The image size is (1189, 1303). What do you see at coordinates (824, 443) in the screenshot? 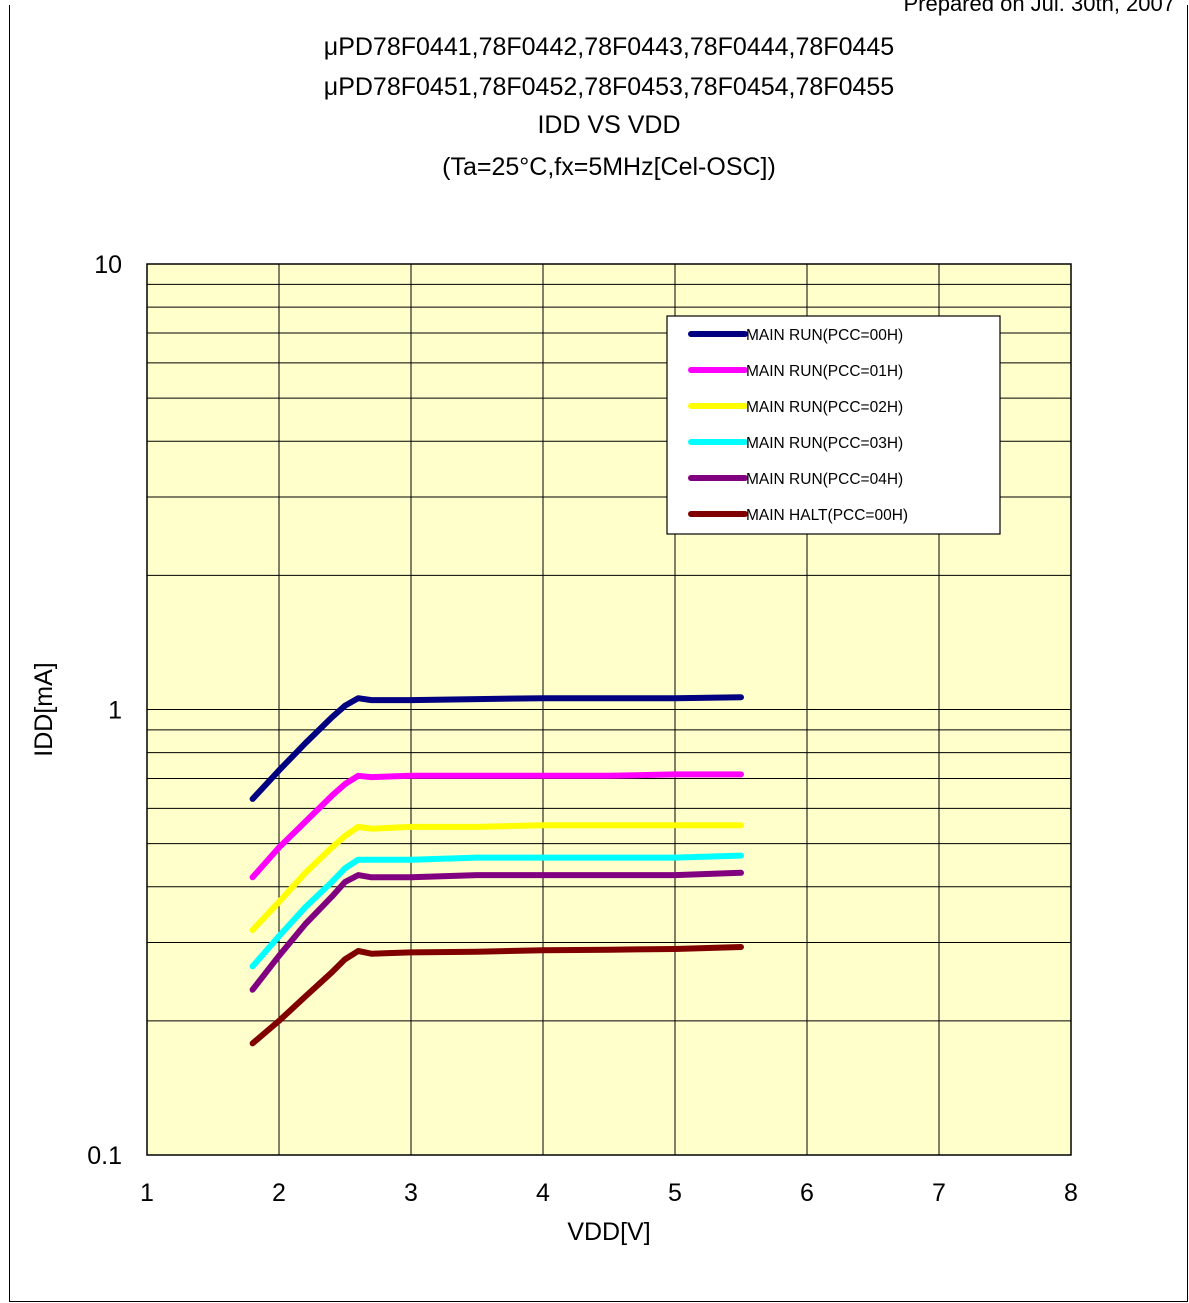
I see `legend-entry: MAIN RUN(PCC=03H)` at bounding box center [824, 443].